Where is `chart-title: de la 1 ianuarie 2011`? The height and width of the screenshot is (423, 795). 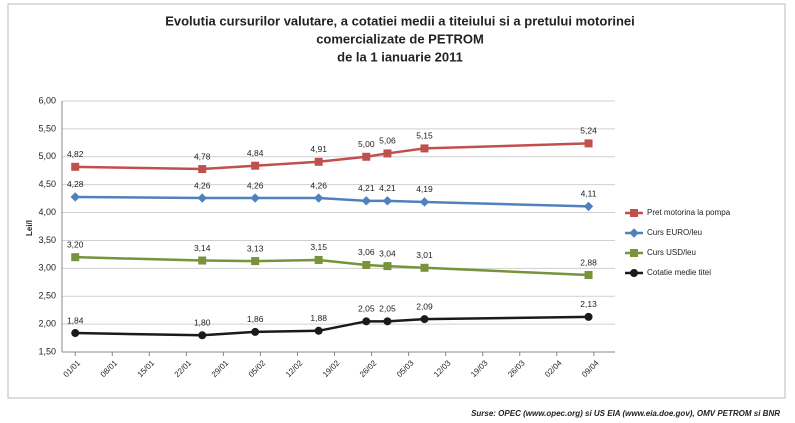
chart-title: de la 1 ianuarie 2011 is located at coordinates (400, 56).